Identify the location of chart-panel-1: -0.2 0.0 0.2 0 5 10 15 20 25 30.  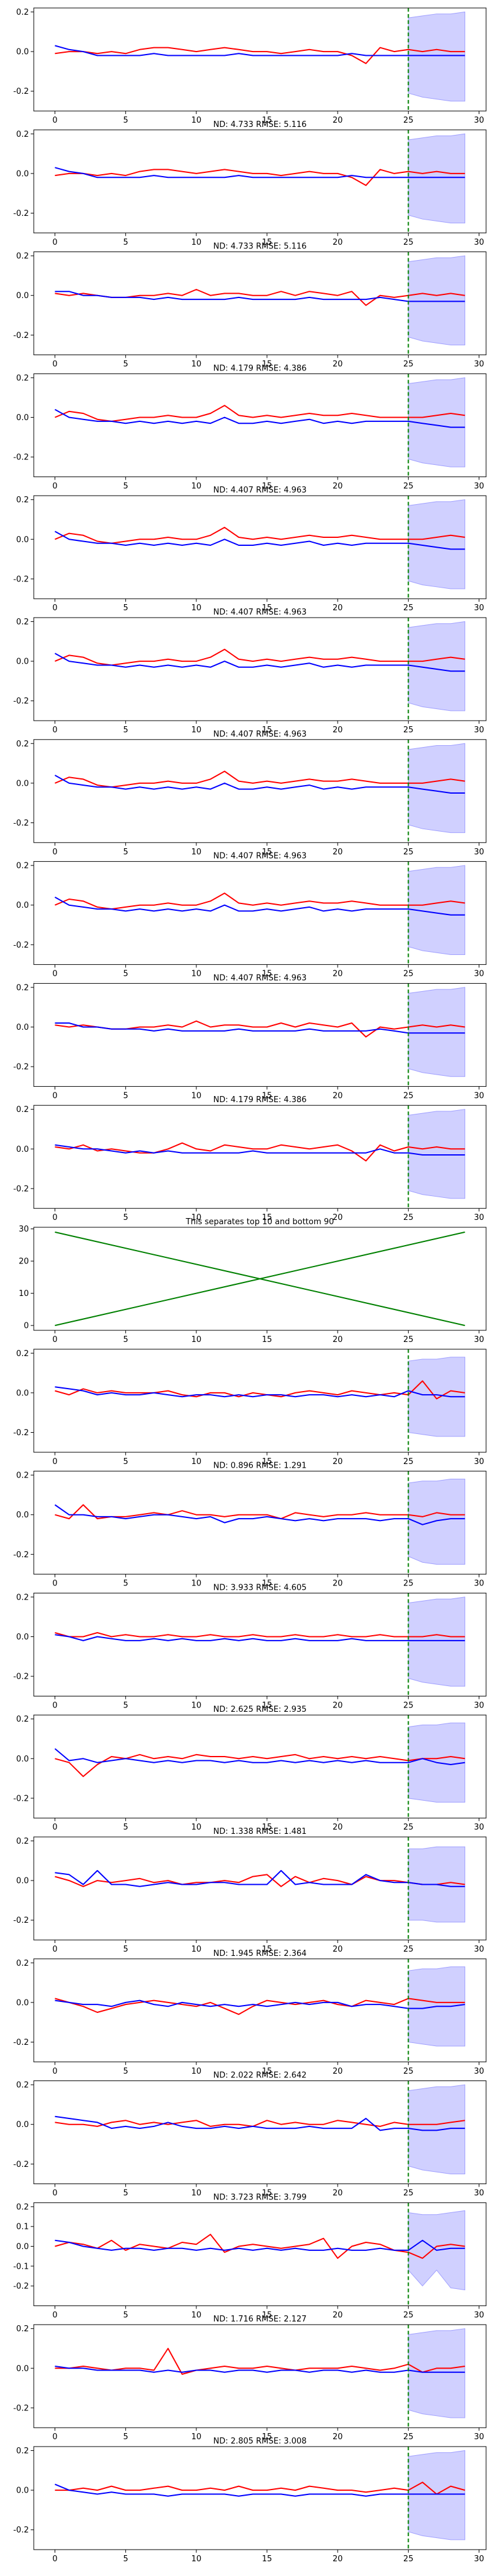
(251, 66).